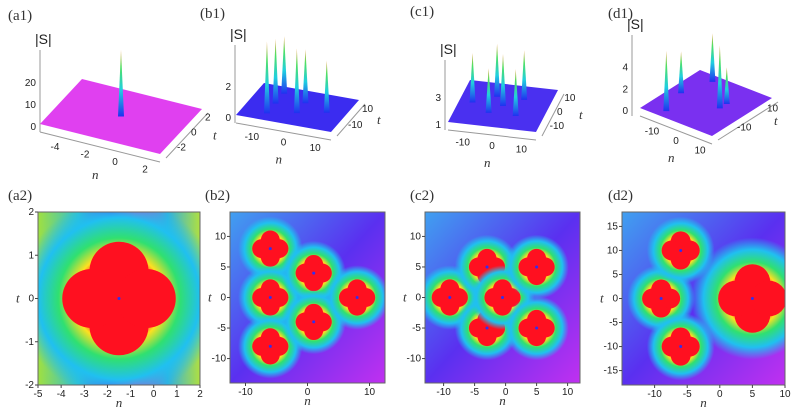 The image size is (795, 407). Describe the element at coordinates (474, 392) in the screenshot. I see `n-tick-label: -5` at that location.